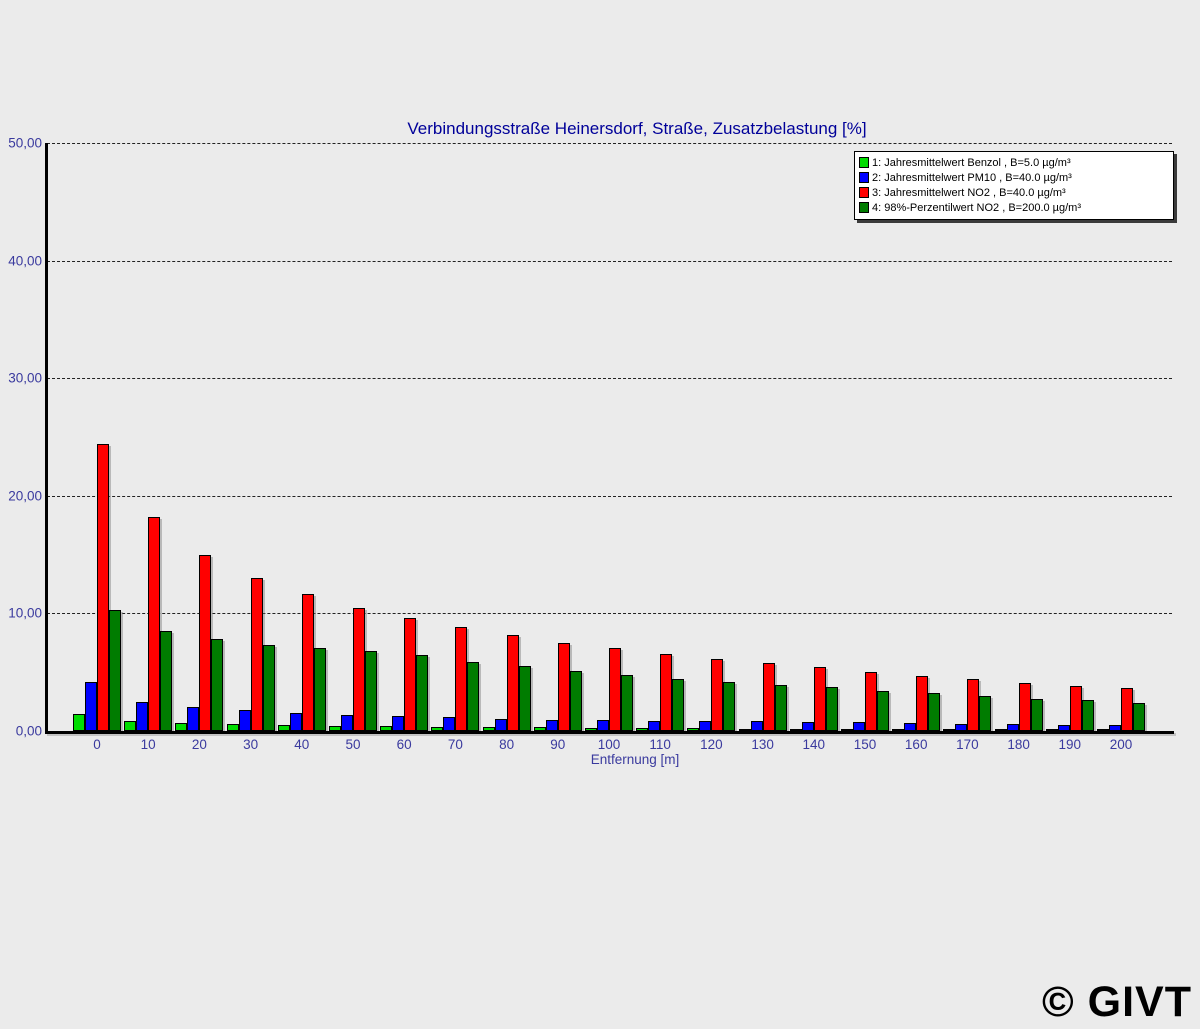 This screenshot has height=1029, width=1200. Describe the element at coordinates (705, 726) in the screenshot. I see `bar-series2-x120` at that location.